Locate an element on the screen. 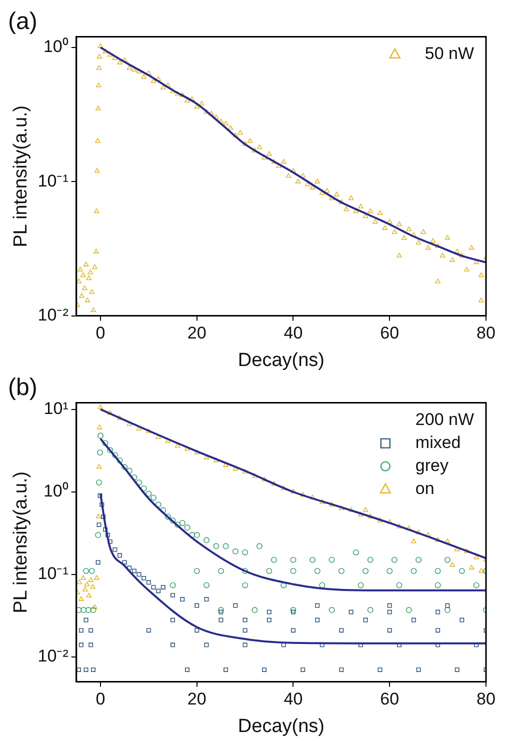 The height and width of the screenshot is (752, 516). legend-label: mixed is located at coordinates (438, 442).